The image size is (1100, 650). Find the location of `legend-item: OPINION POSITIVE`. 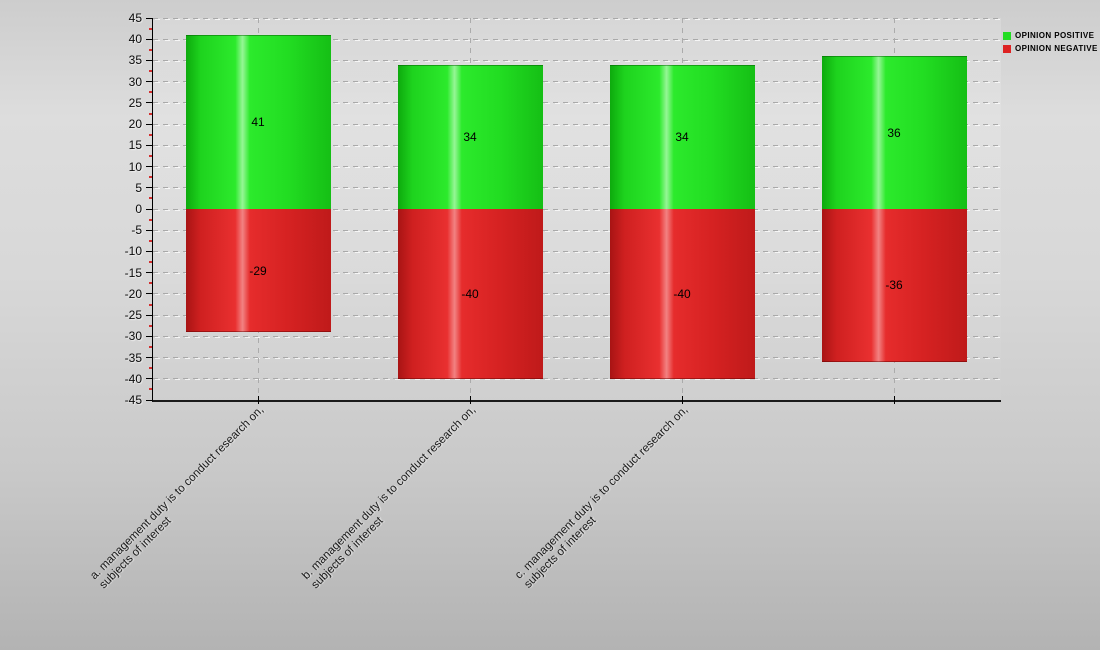

legend-item: OPINION POSITIVE is located at coordinates (1050, 35).